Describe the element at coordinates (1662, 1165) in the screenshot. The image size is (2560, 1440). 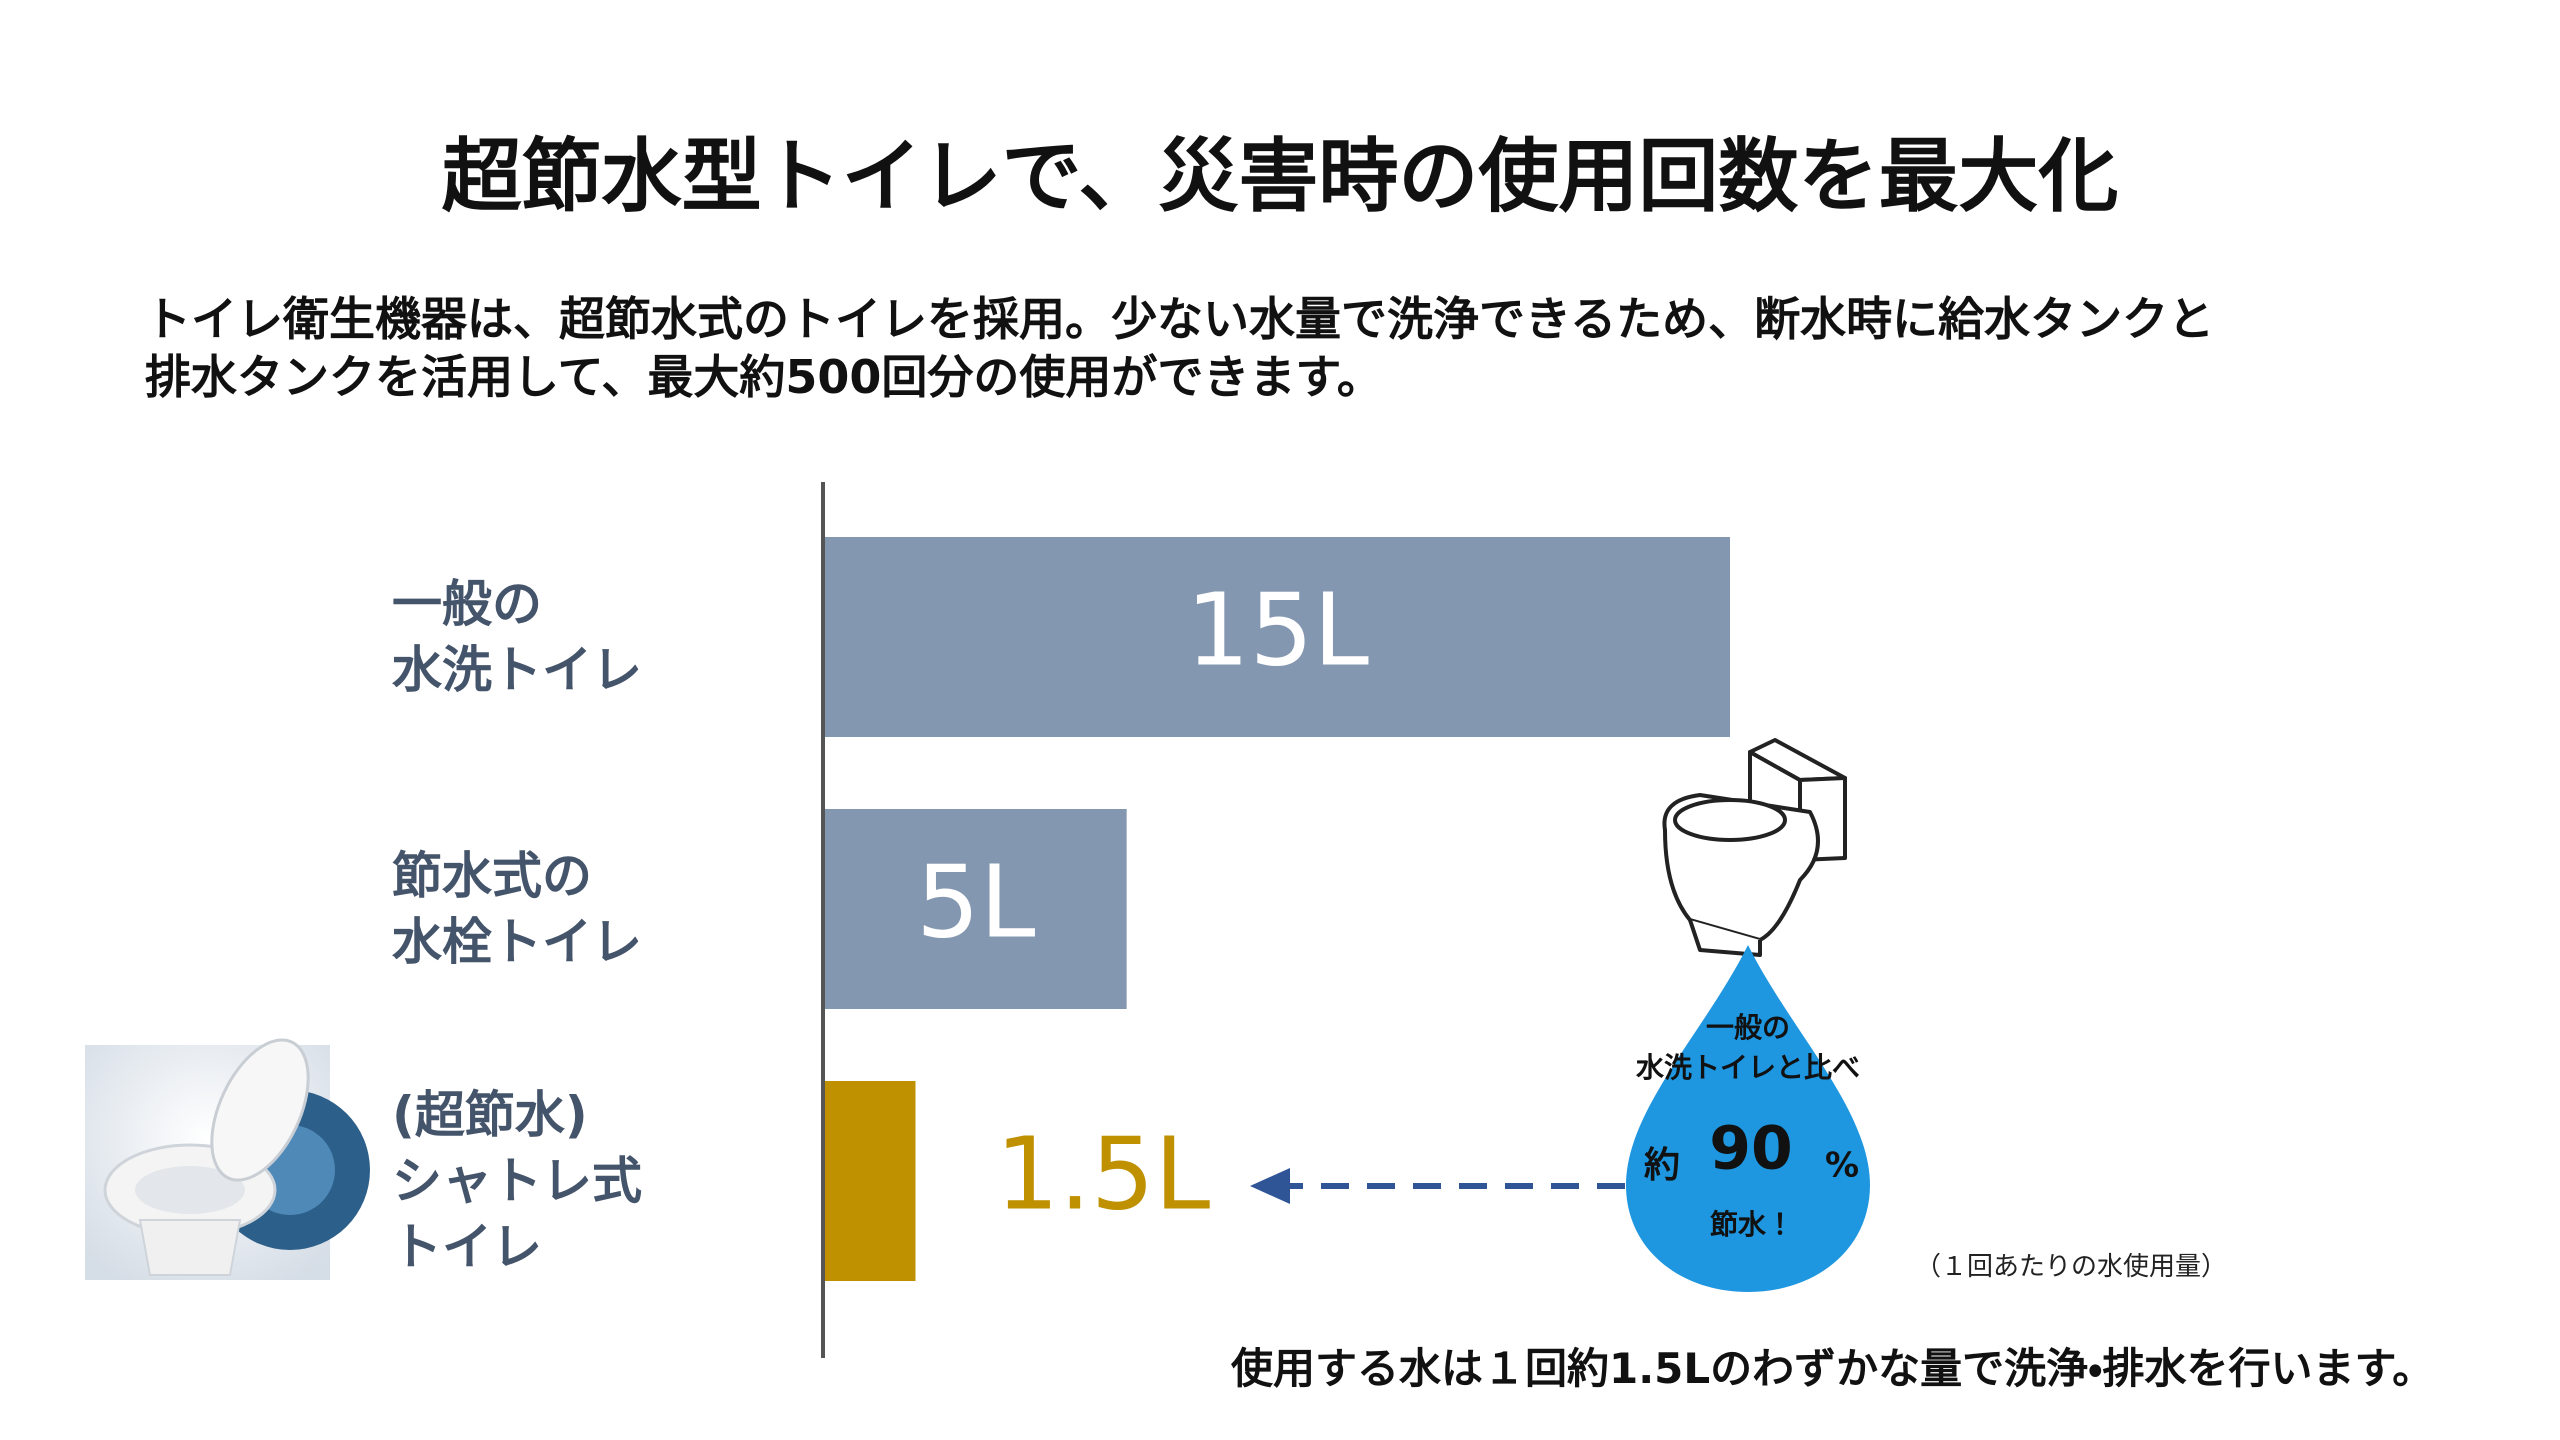
I see `drop-prefix: 約` at that location.